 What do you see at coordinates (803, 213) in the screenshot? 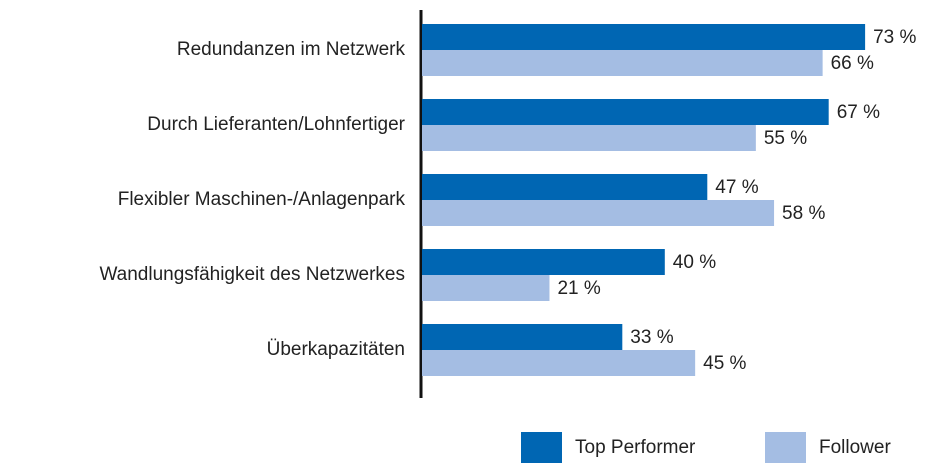
I see `value-label: 58 %` at bounding box center [803, 213].